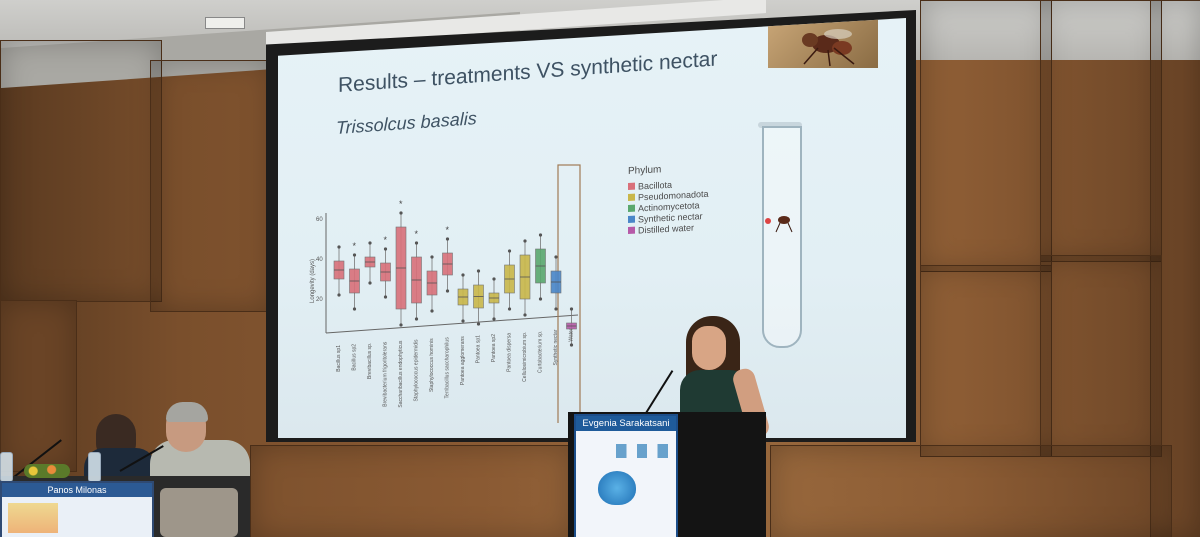 This screenshot has width=1200, height=537. I want to click on test-tube-illustration, so click(782, 237).